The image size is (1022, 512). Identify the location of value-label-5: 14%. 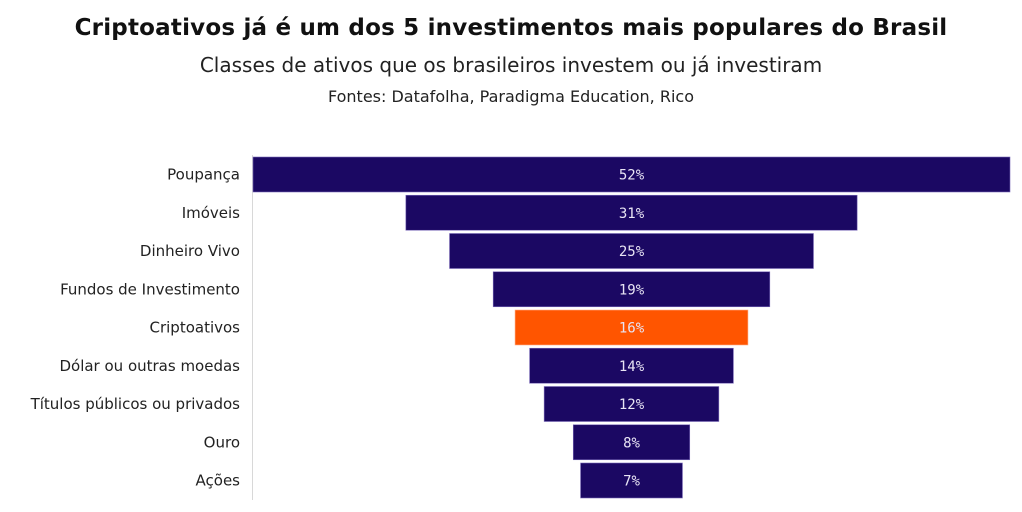
(632, 367).